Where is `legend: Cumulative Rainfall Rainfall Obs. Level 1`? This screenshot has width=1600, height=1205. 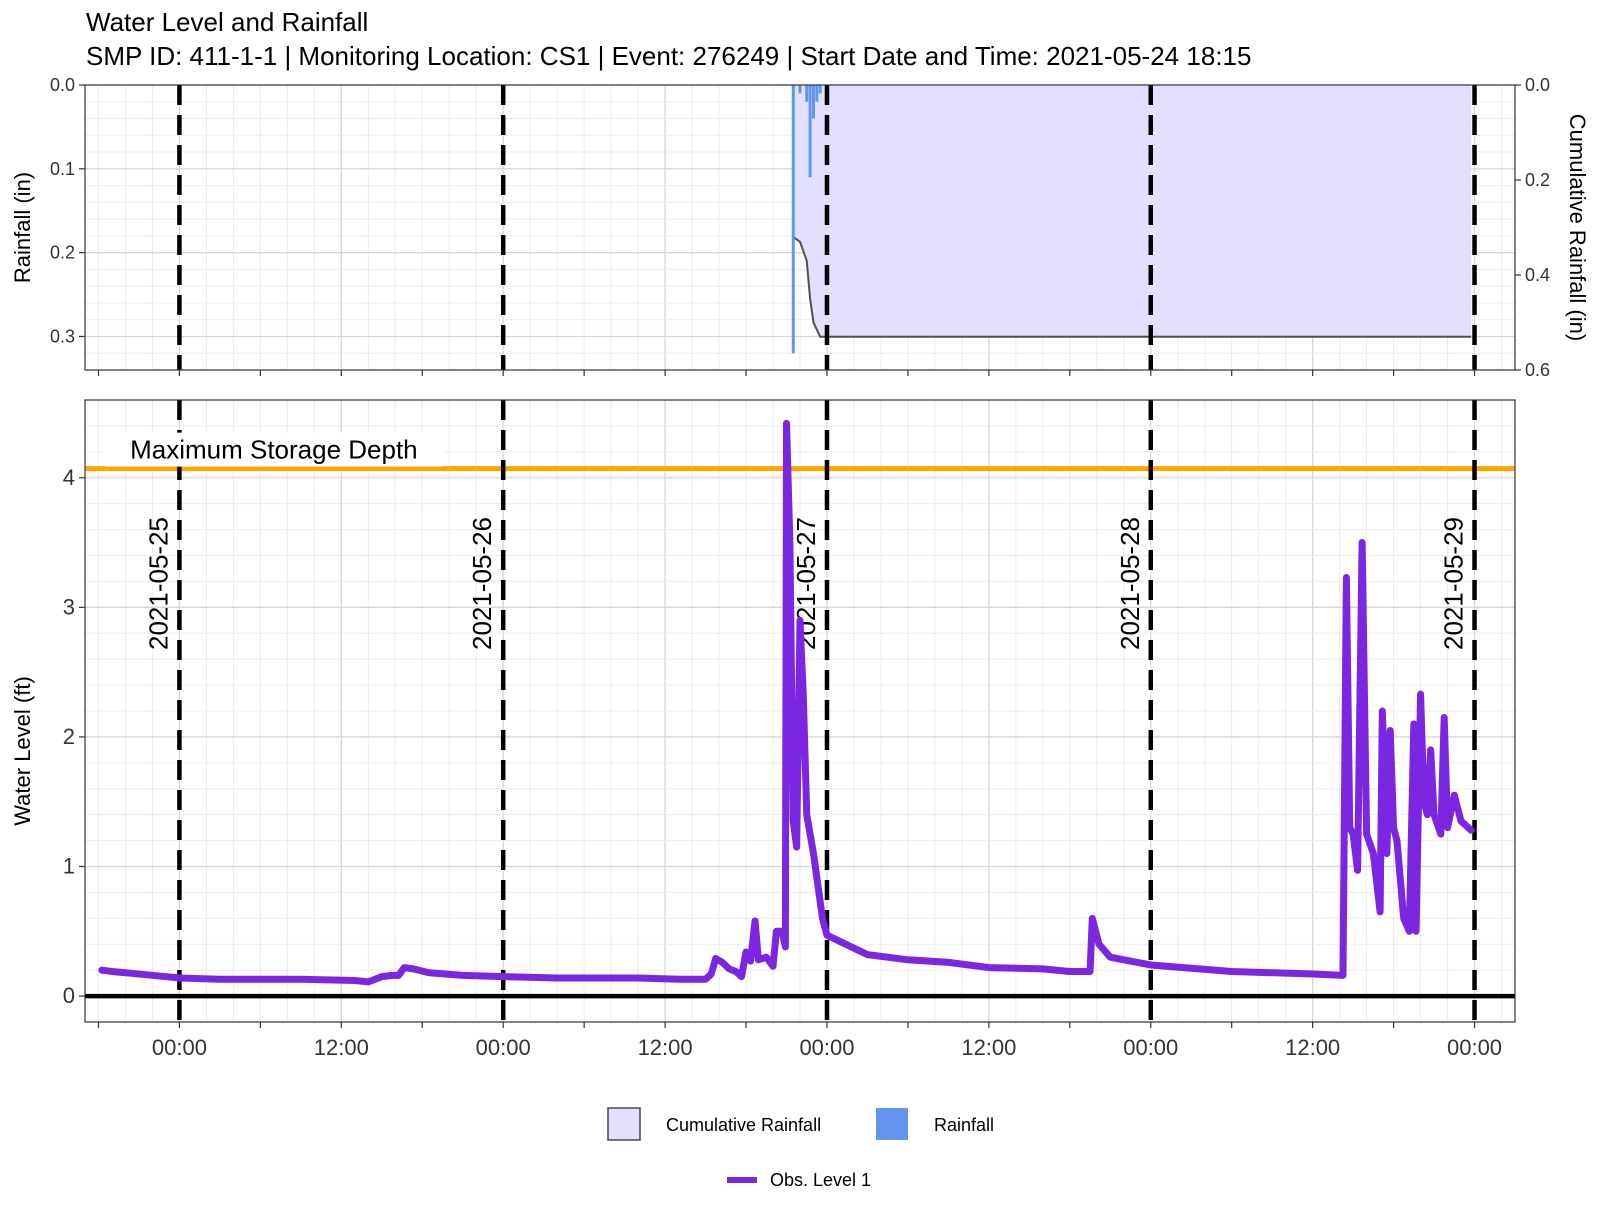
legend: Cumulative Rainfall Rainfall Obs. Level 1 is located at coordinates (800, 1148).